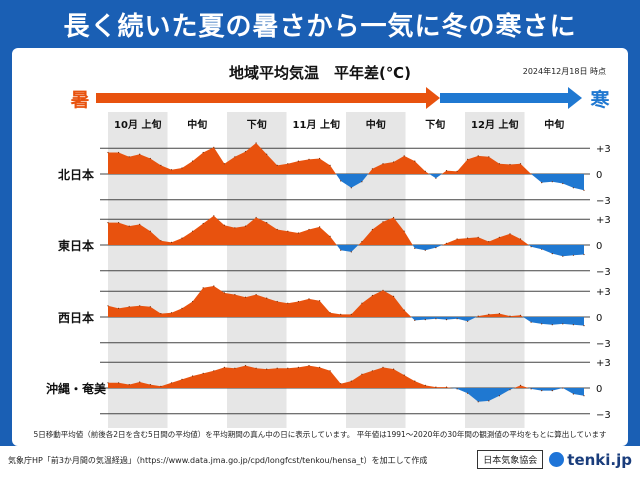 Image resolution: width=640 pixels, height=480 pixels. I want to click on logos: 日本気象協会 tenki.jp, so click(554, 459).